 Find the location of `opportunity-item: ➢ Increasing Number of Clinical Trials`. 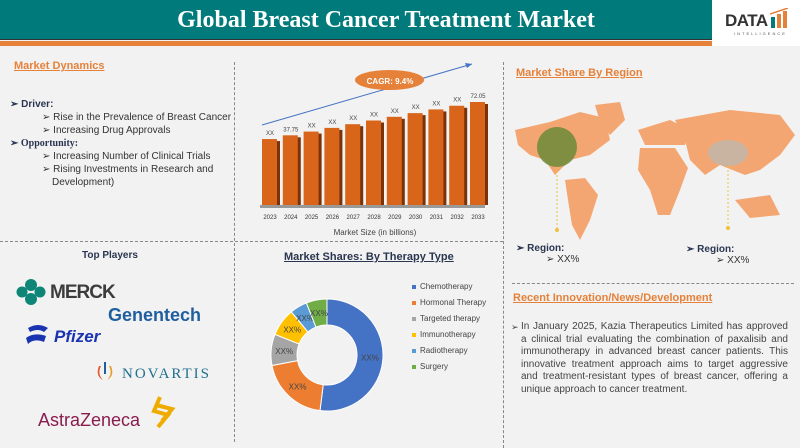

opportunity-item: ➢ Increasing Number of Clinical Trials is located at coordinates (126, 156).